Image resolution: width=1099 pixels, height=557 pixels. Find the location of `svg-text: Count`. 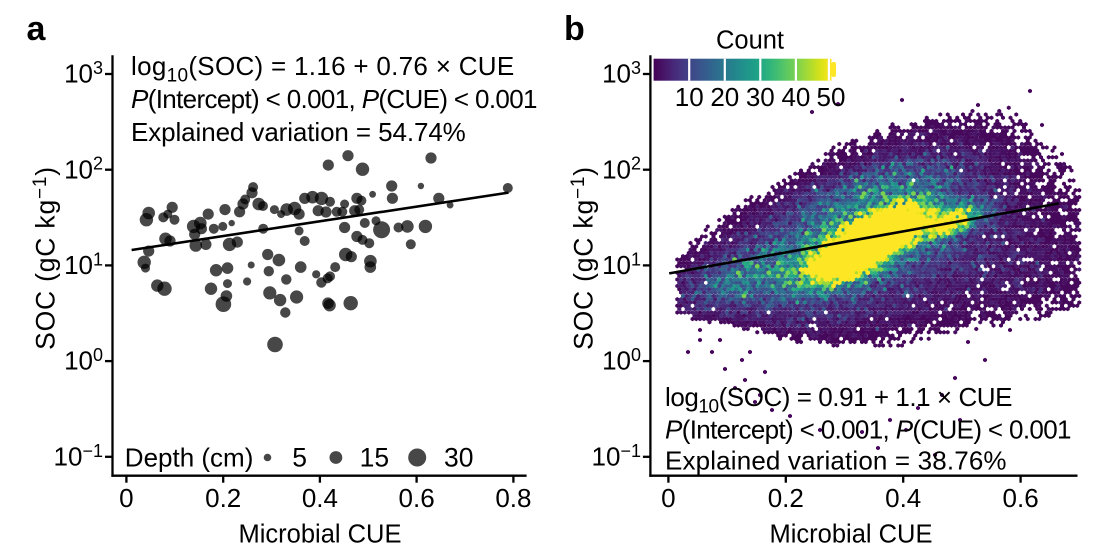

svg-text: Count is located at coordinates (750, 41).